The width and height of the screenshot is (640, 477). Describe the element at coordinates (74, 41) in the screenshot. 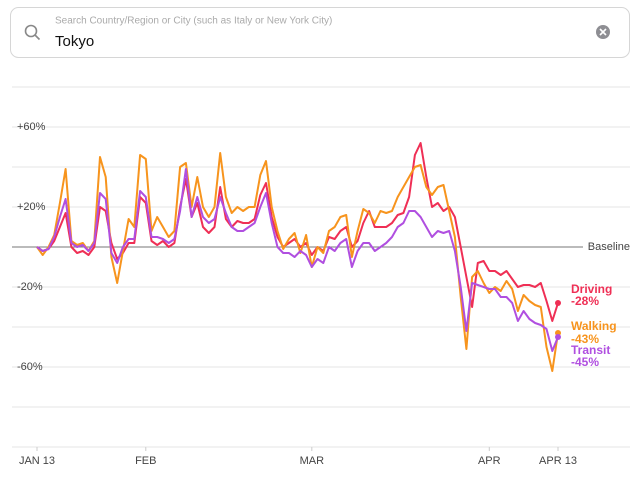

I see `search-query: Tokyo` at that location.